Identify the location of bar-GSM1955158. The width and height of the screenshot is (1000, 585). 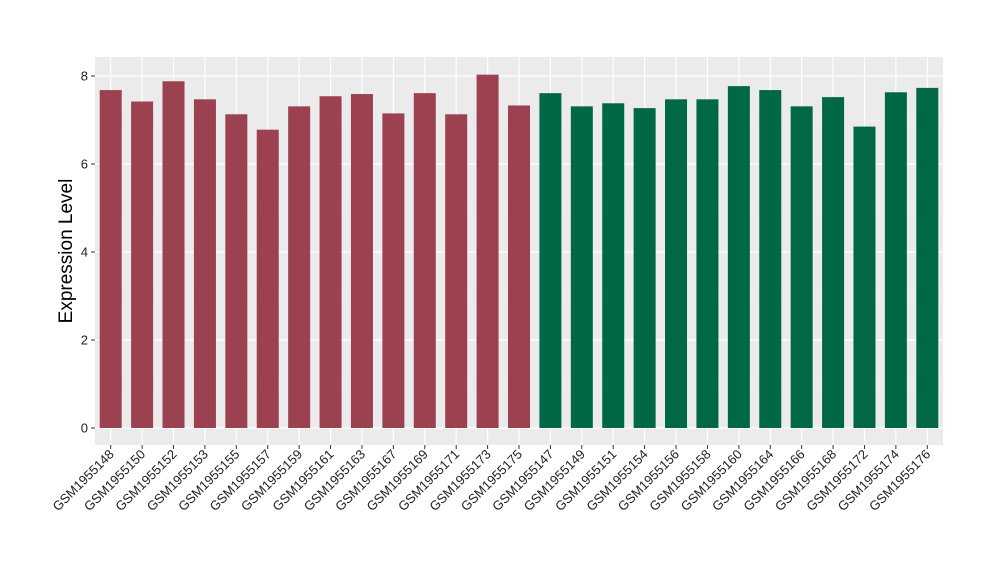
(707, 263).